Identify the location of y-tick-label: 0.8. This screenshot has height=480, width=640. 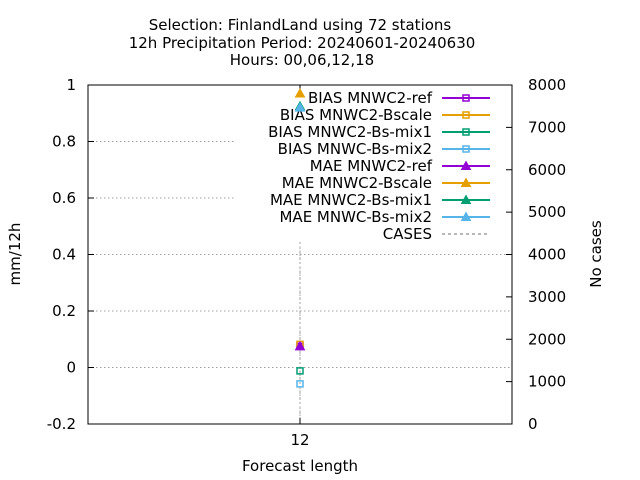
(64, 142).